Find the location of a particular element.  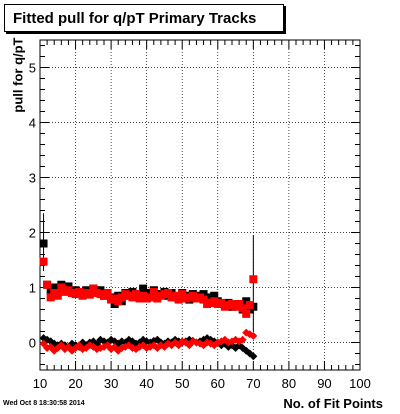

x-tick-label: 100 is located at coordinates (360, 383).